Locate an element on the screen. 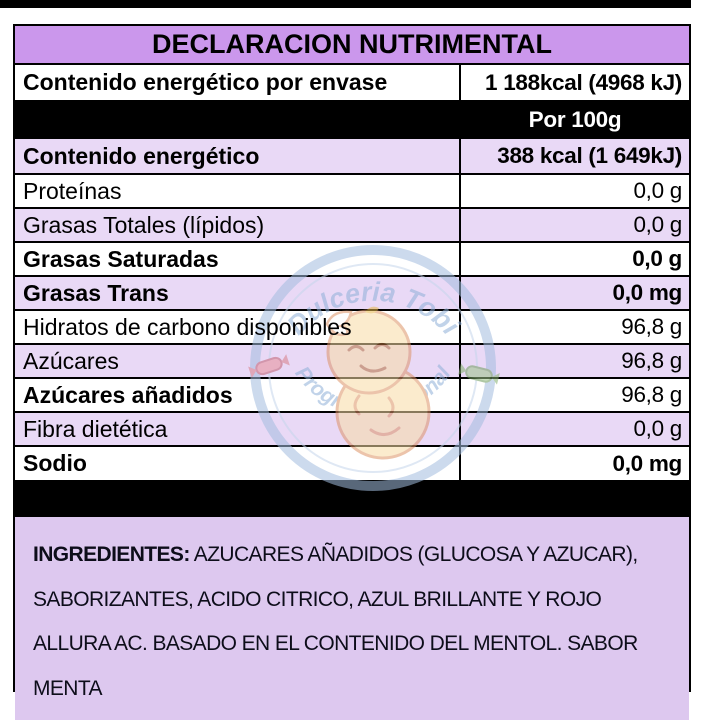  table-row: Proteínas 0,0 g is located at coordinates (352, 192).